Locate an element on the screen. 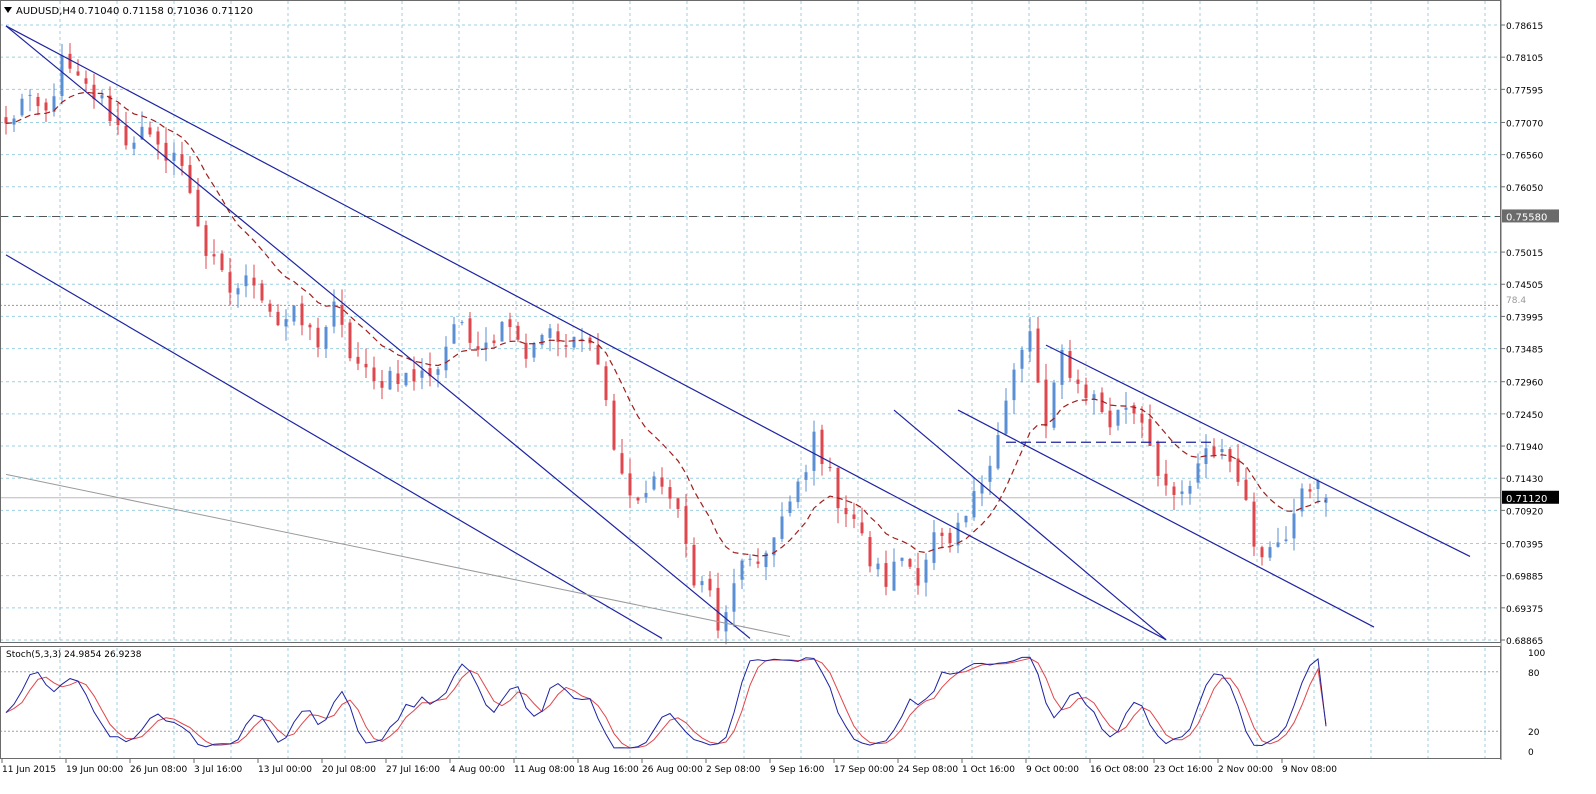  trend-line-small-upper is located at coordinates (1258, 450).